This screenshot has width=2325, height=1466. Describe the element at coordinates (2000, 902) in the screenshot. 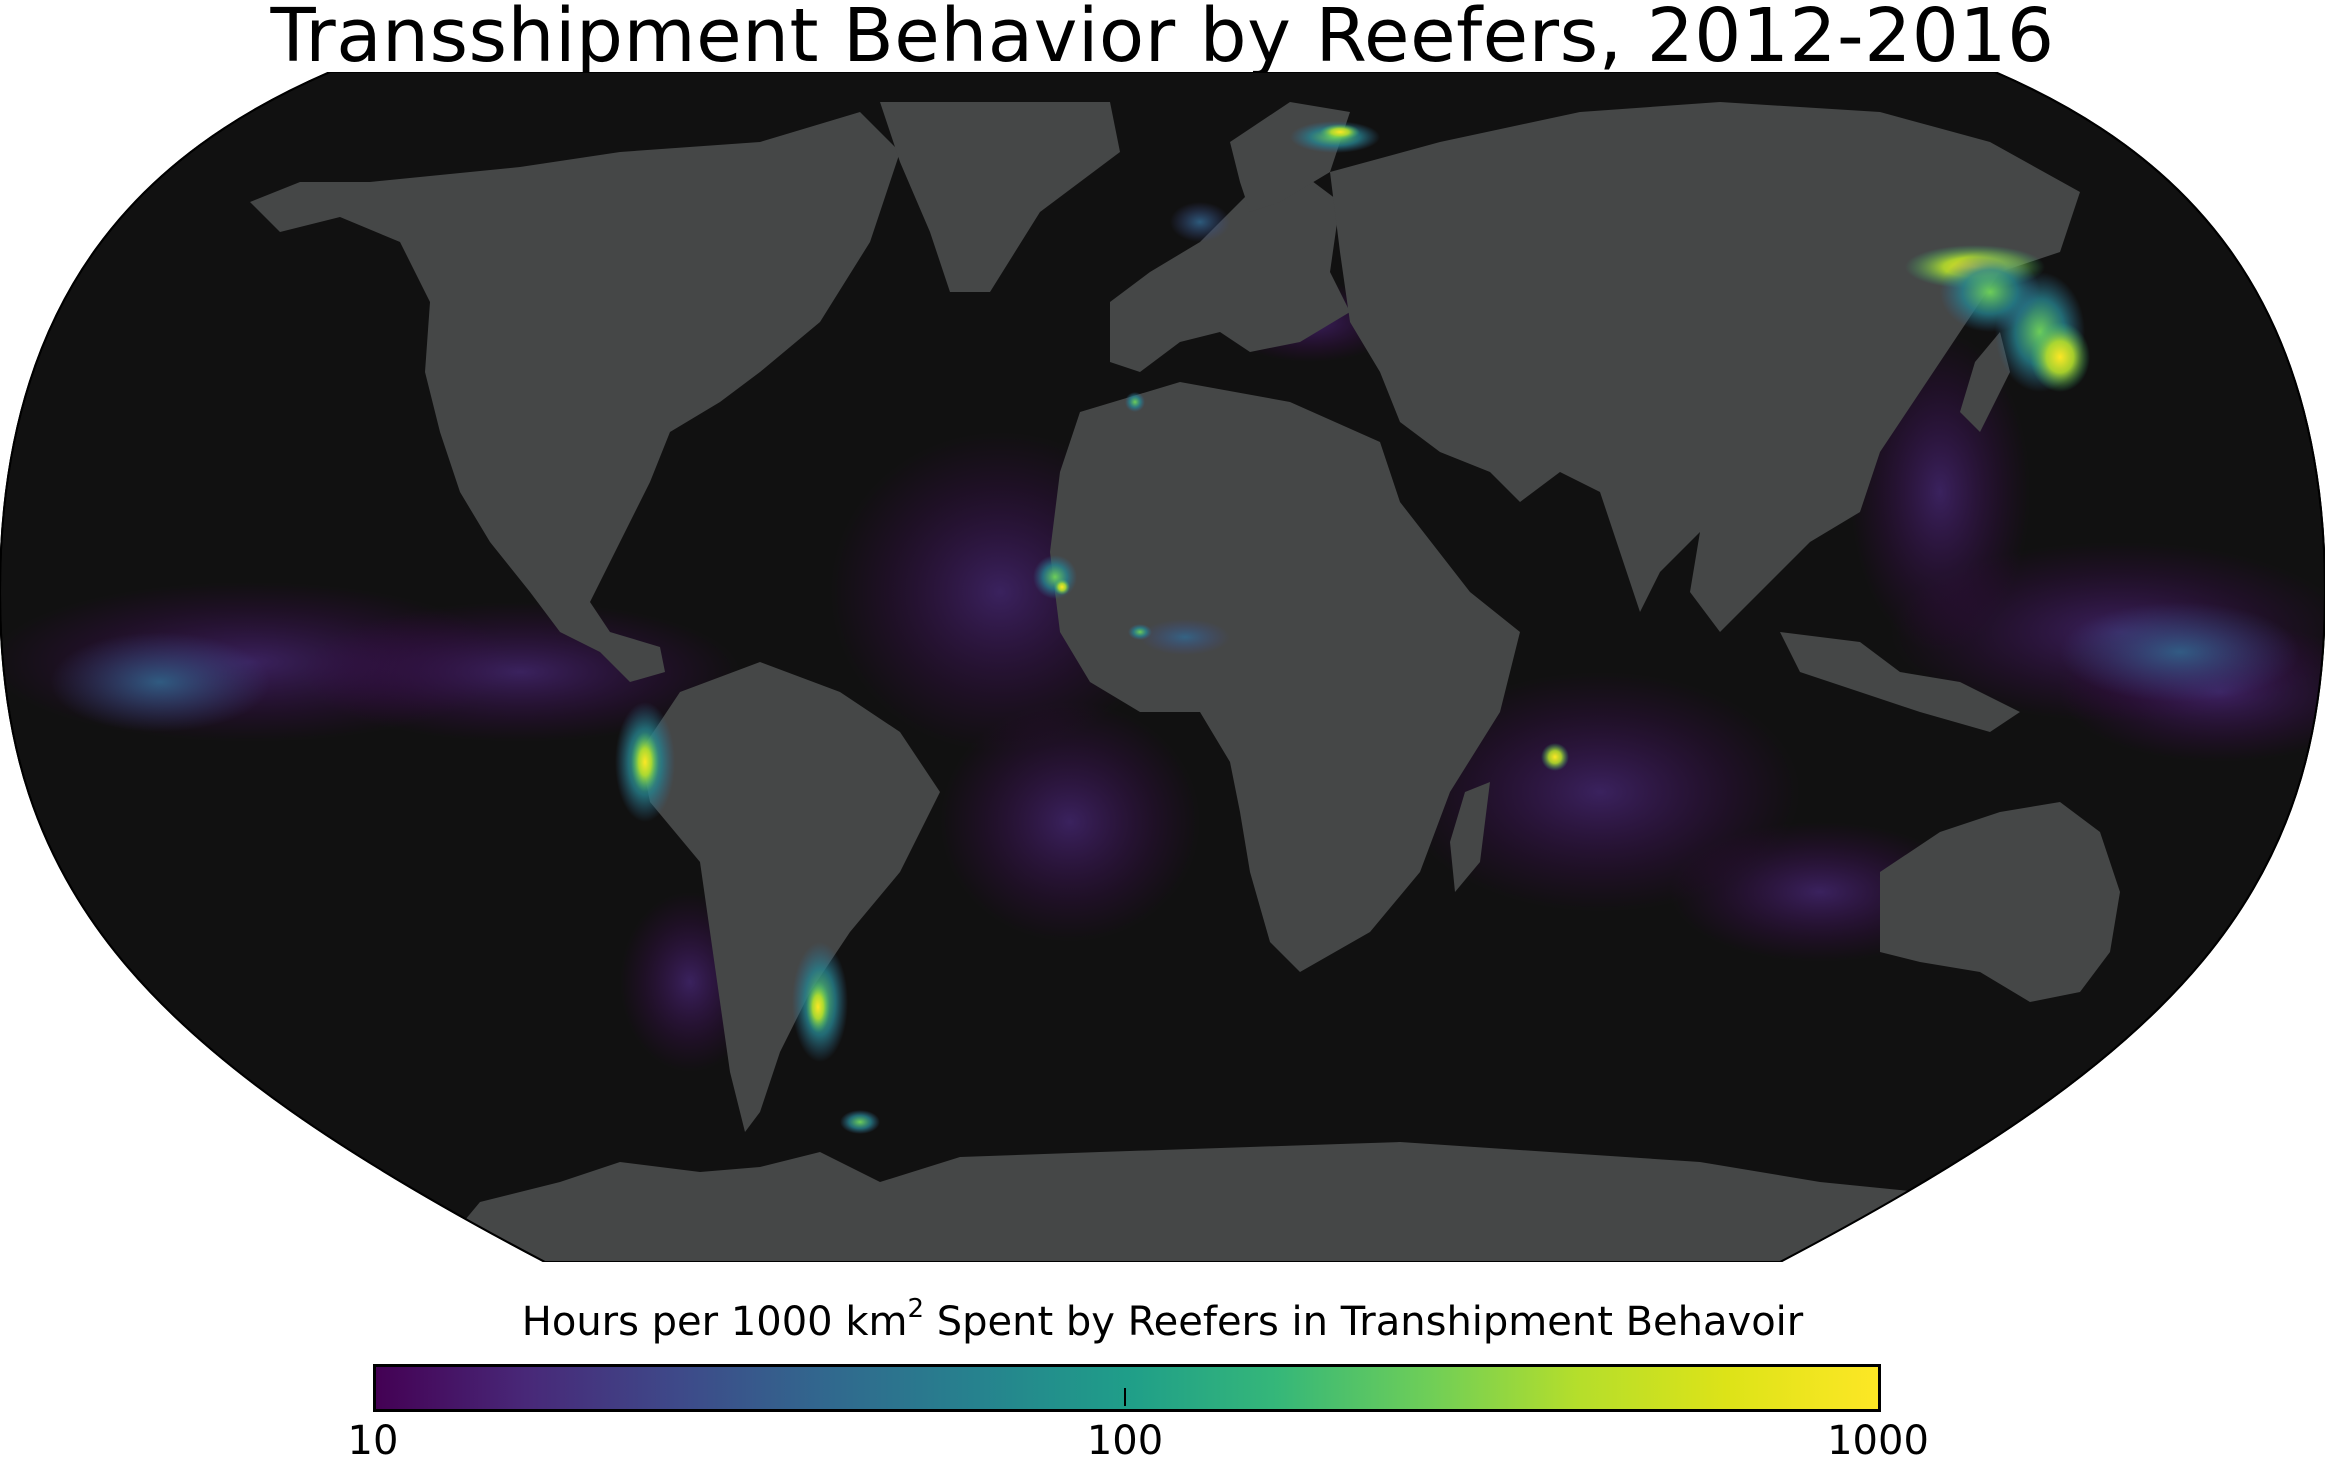

I see `australia` at that location.